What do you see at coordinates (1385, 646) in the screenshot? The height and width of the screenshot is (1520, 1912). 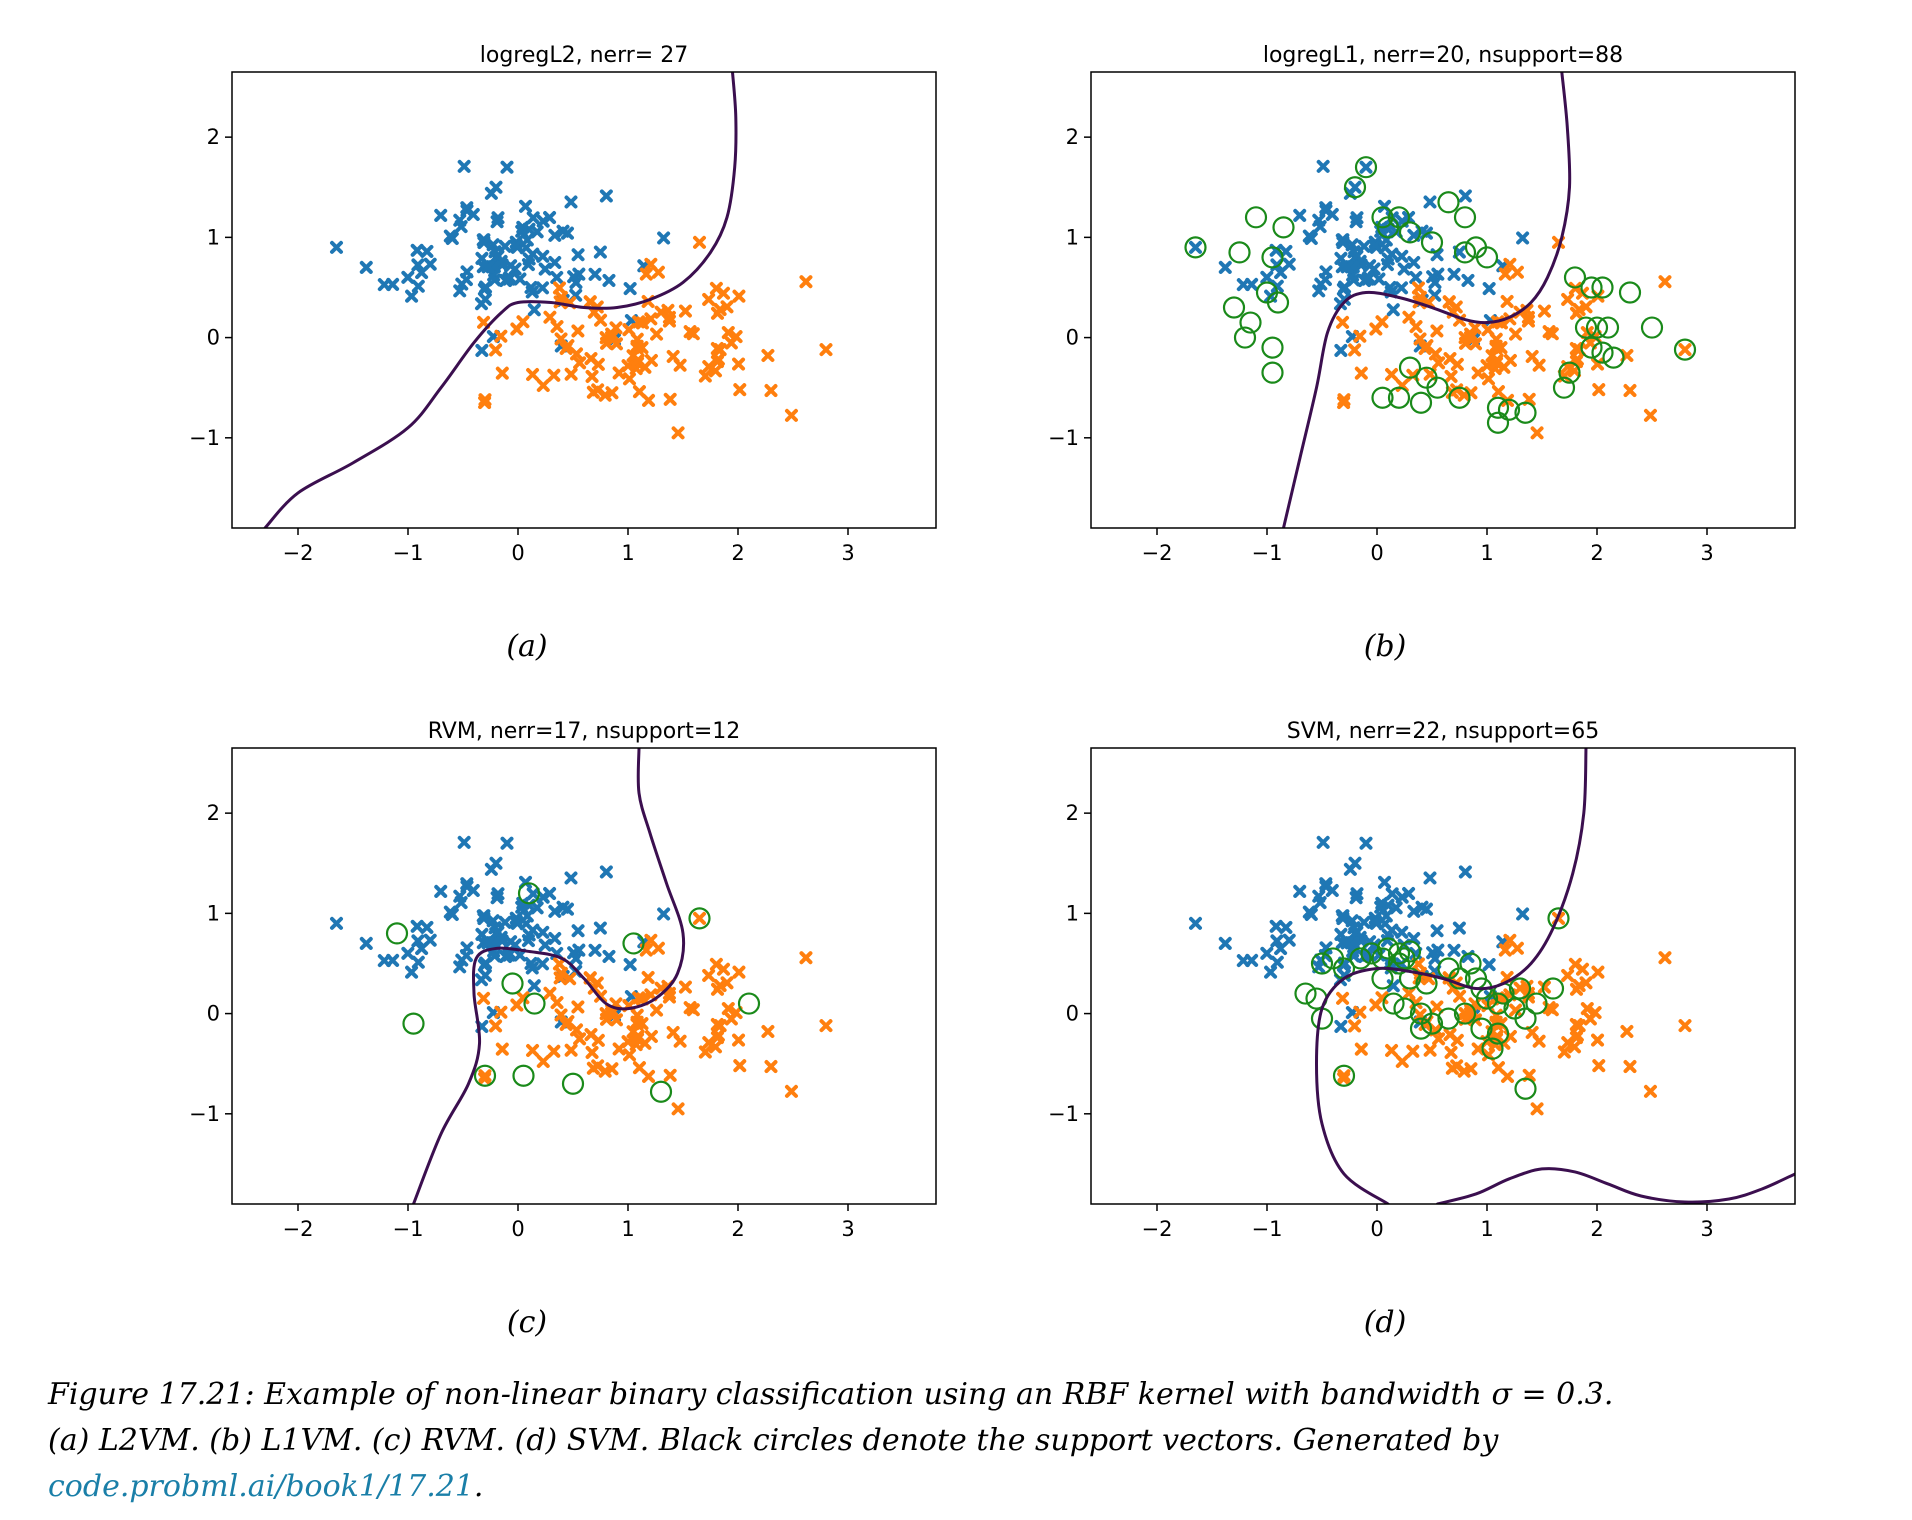 I see `sublabel-b: (b)` at bounding box center [1385, 646].